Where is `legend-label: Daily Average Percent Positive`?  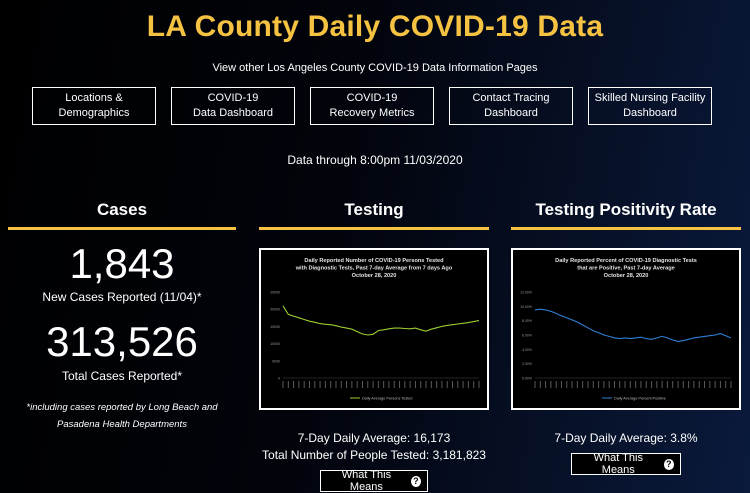 legend-label: Daily Average Percent Positive is located at coordinates (640, 399).